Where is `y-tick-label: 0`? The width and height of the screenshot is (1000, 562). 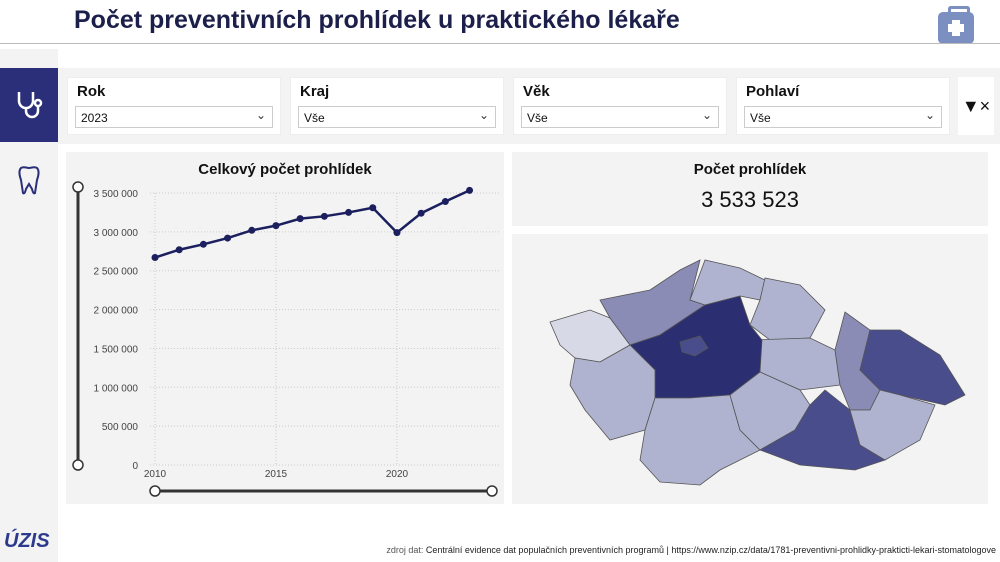 y-tick-label: 0 is located at coordinates (135, 466).